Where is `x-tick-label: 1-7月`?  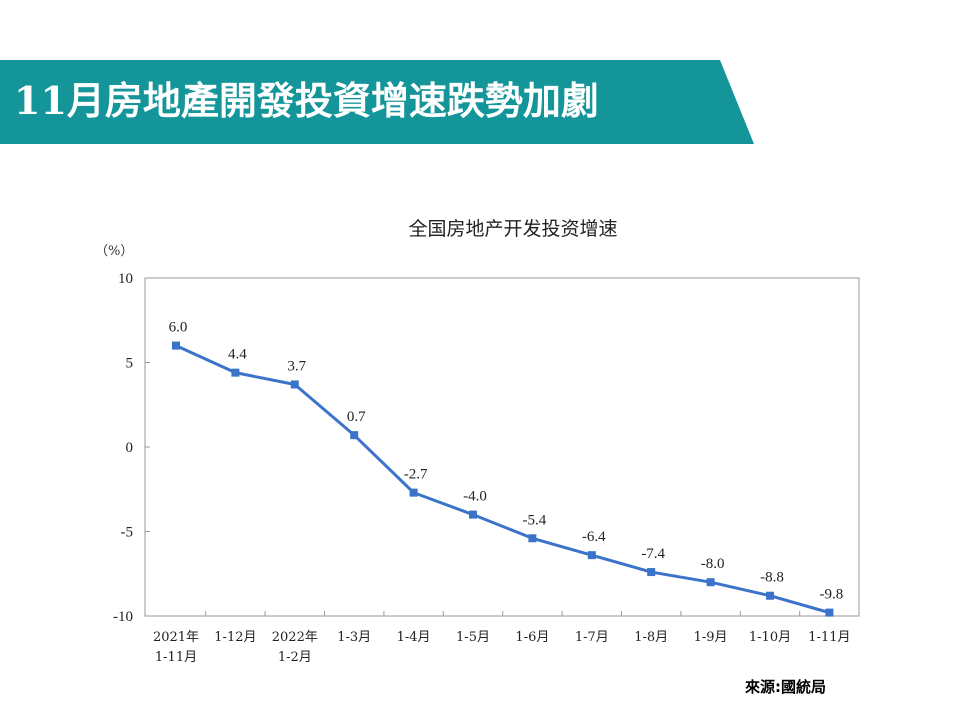 x-tick-label: 1-7月 is located at coordinates (592, 637).